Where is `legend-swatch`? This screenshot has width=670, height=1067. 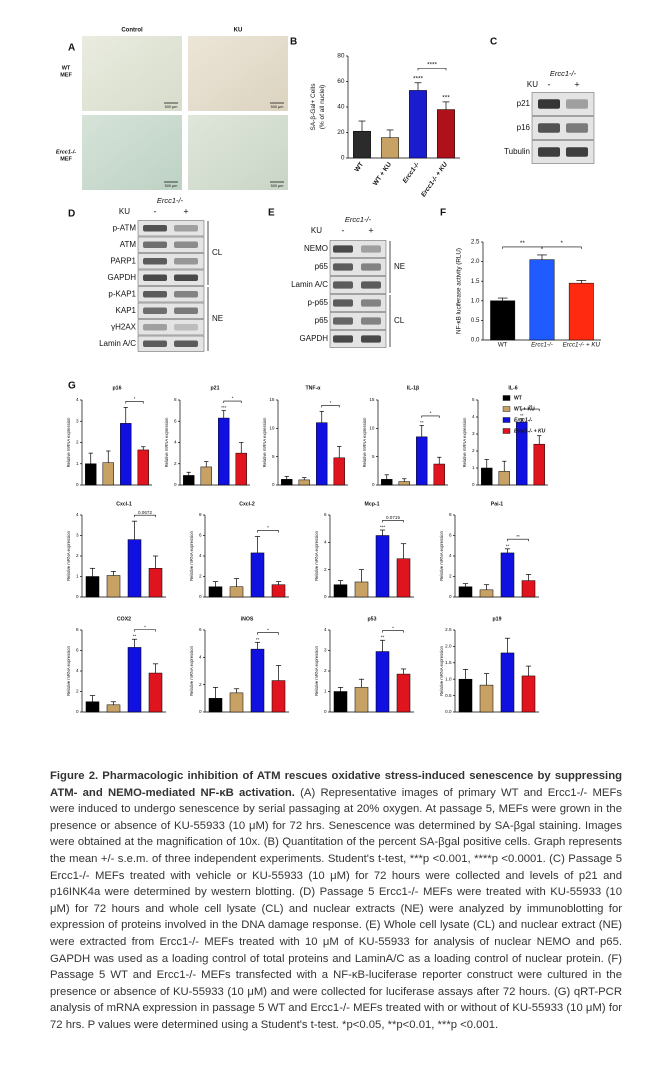
legend-swatch is located at coordinates (506, 398).